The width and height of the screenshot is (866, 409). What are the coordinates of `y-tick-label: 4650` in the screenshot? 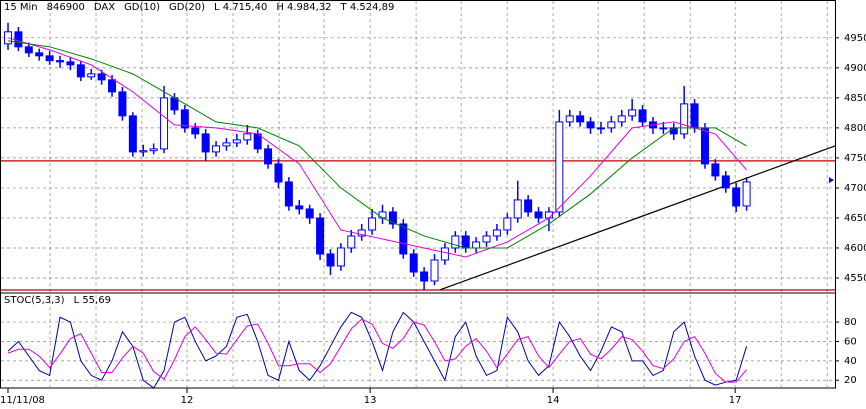 It's located at (855, 218).